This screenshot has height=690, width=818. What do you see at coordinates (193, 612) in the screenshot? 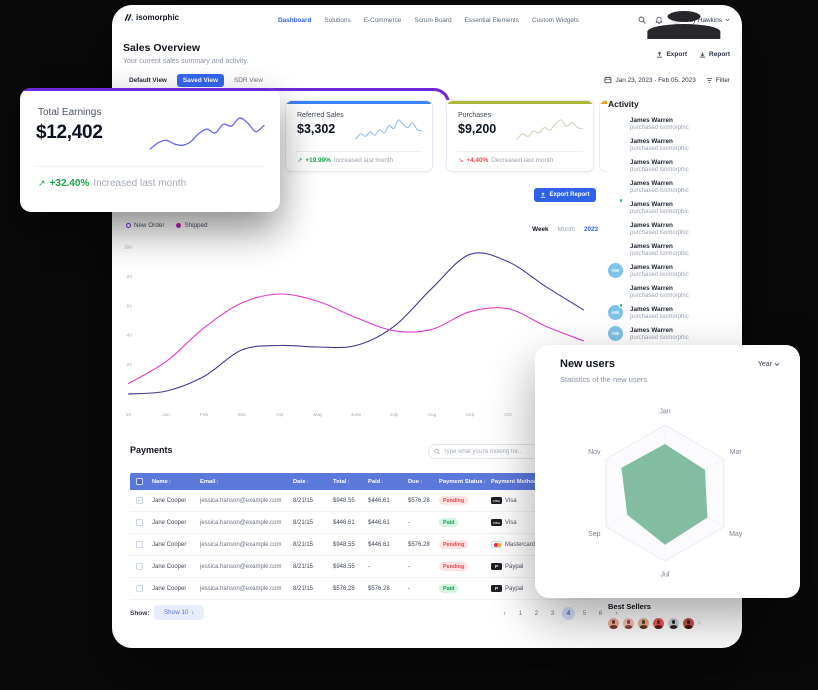
I see `updown-icon: ↕` at bounding box center [193, 612].